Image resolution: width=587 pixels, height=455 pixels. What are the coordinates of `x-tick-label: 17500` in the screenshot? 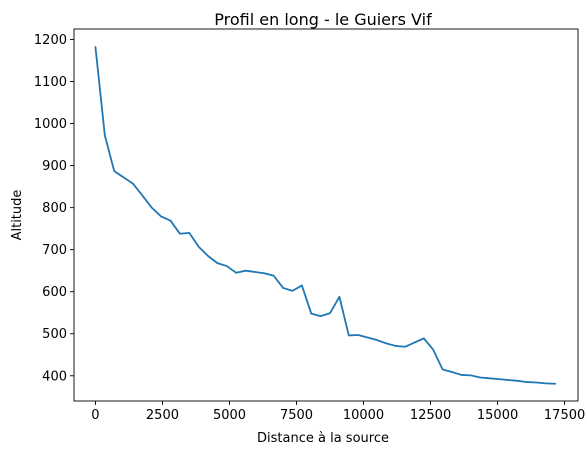 It's located at (564, 415).